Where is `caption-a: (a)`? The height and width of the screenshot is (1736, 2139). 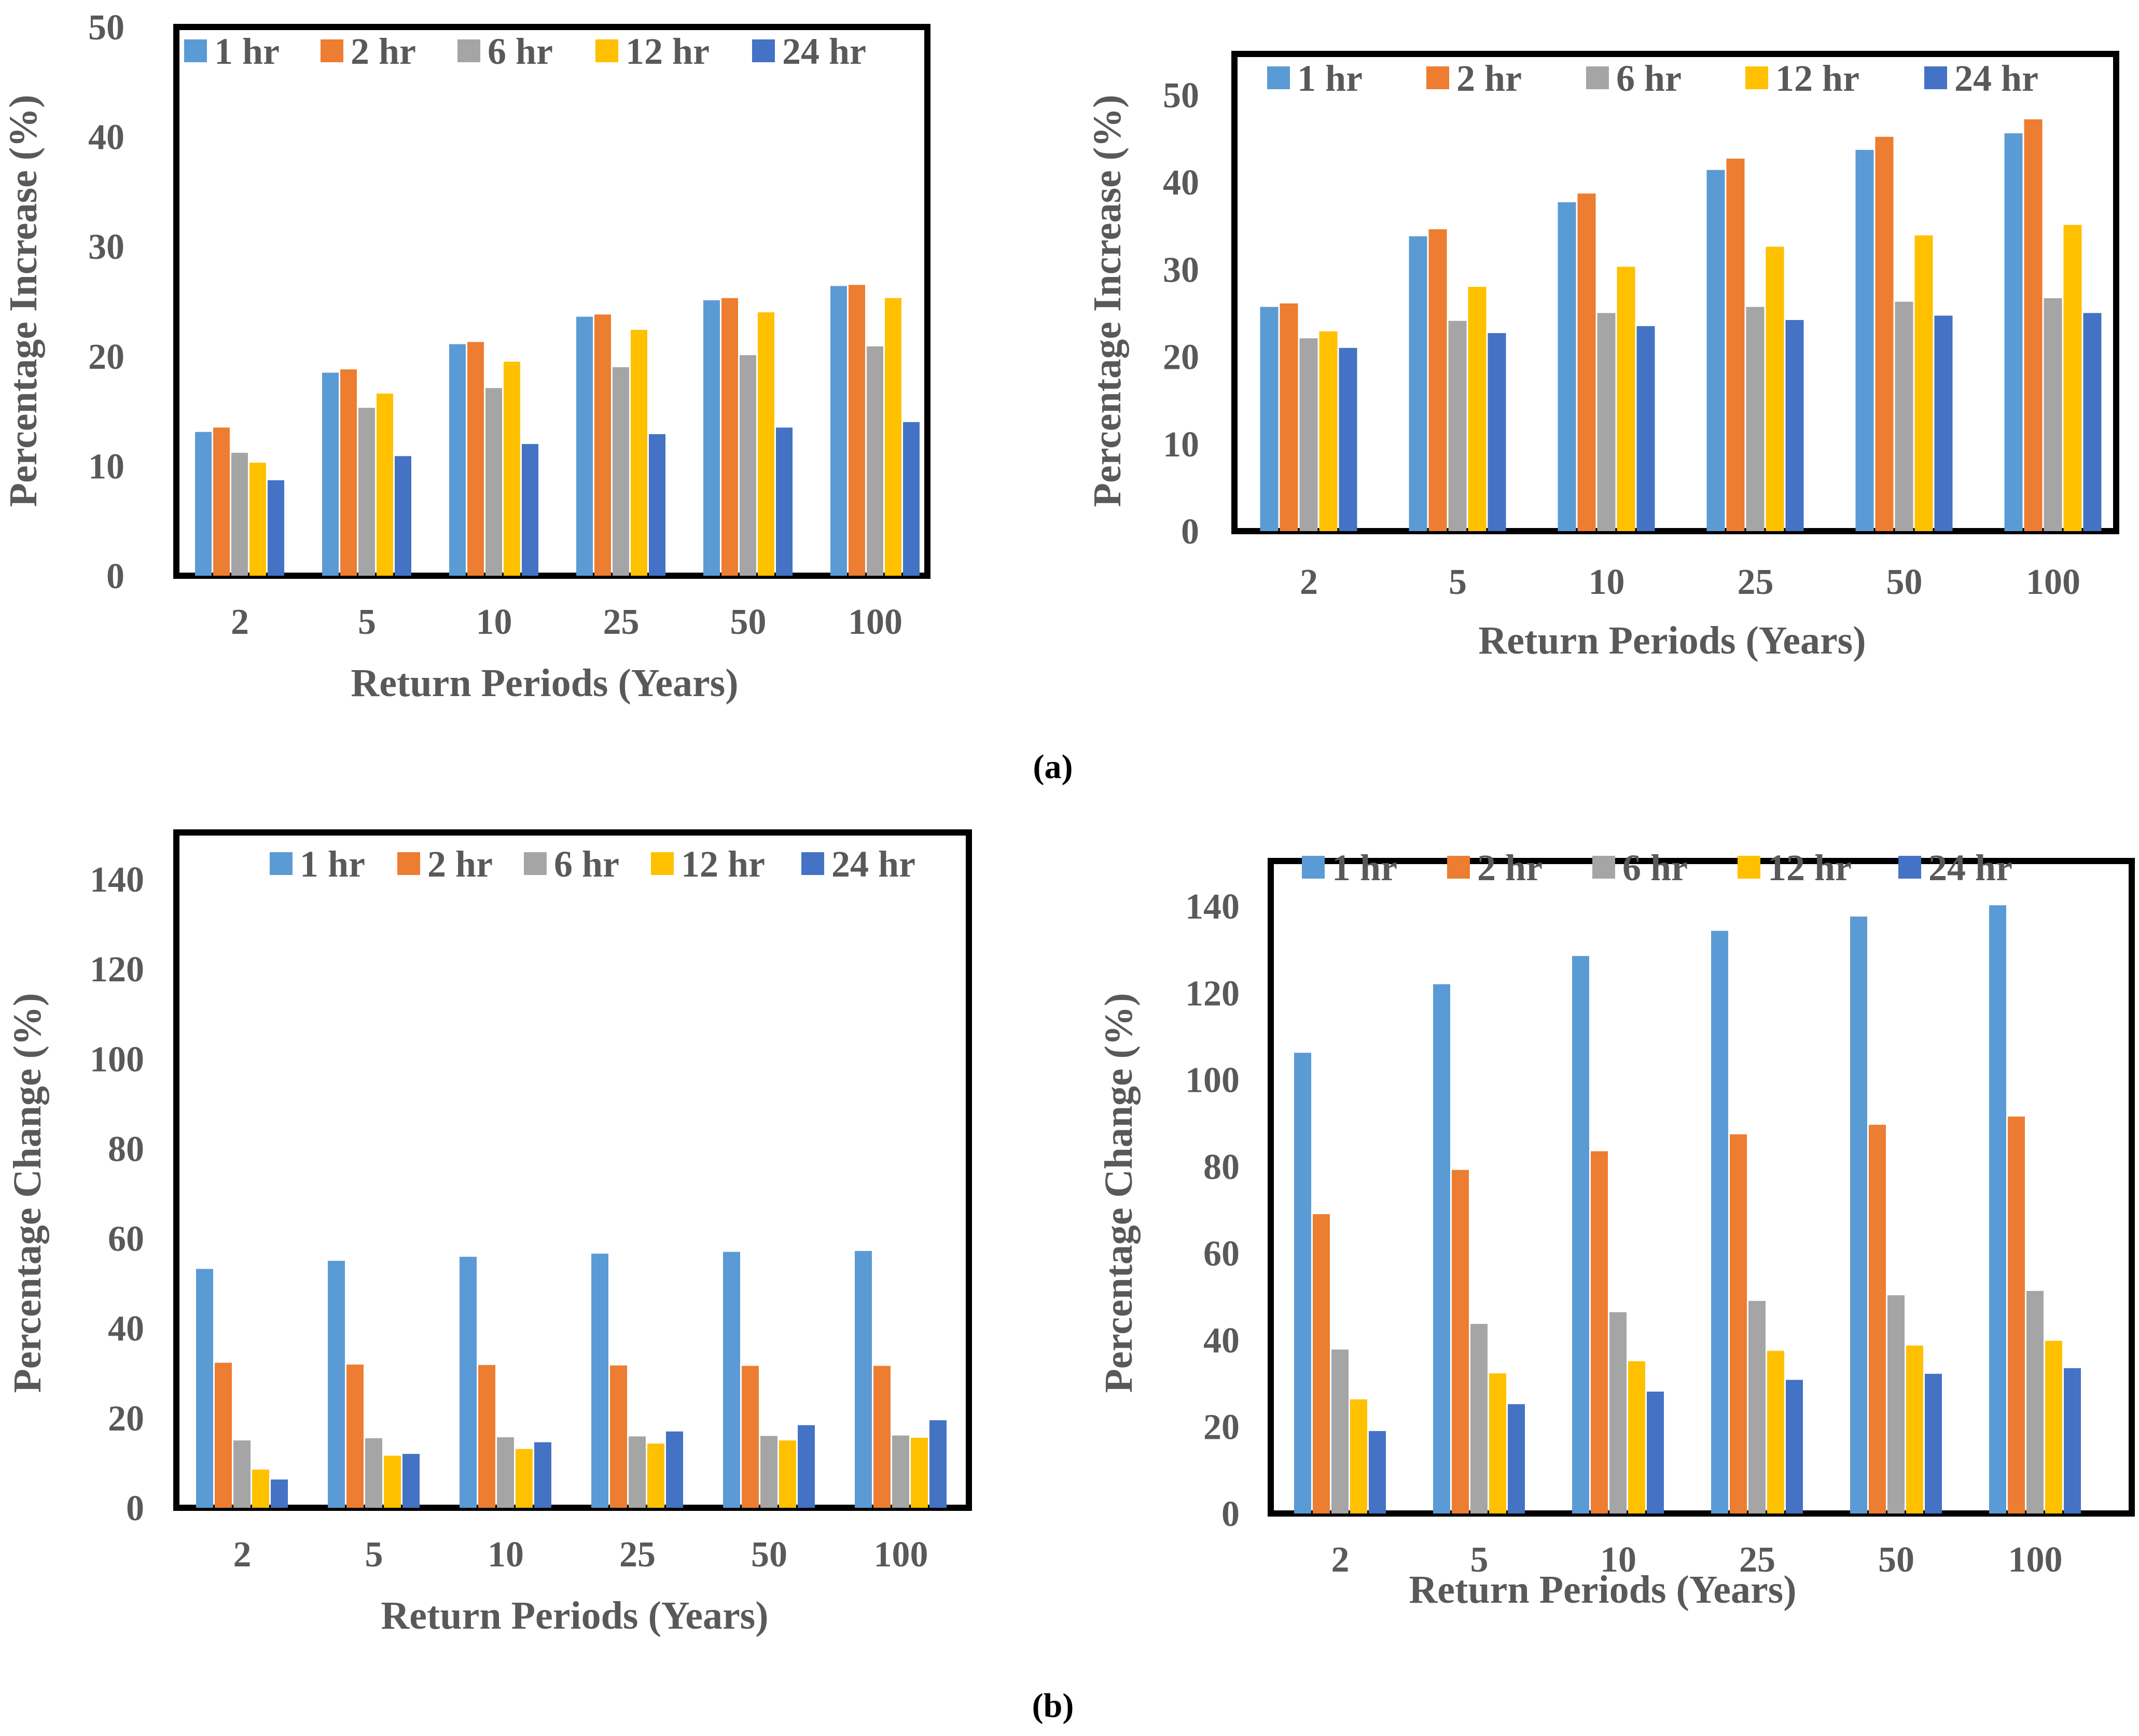 caption-a: (a) is located at coordinates (1053, 767).